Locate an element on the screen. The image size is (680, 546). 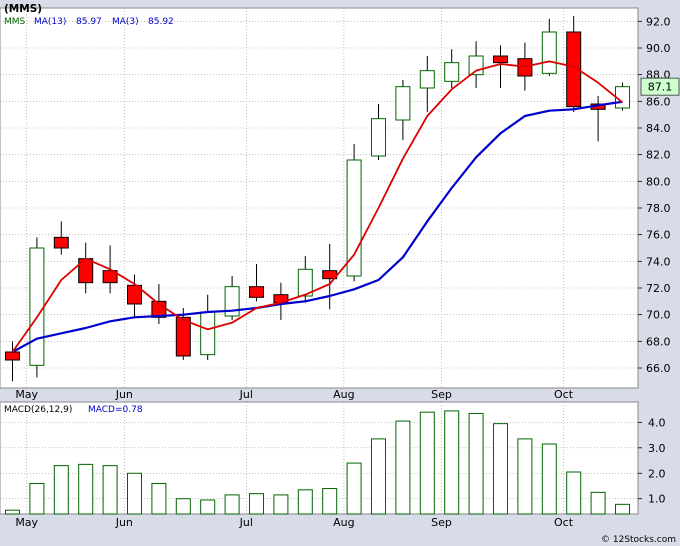
macd-value: MACD=0.78 is located at coordinates (115, 410).